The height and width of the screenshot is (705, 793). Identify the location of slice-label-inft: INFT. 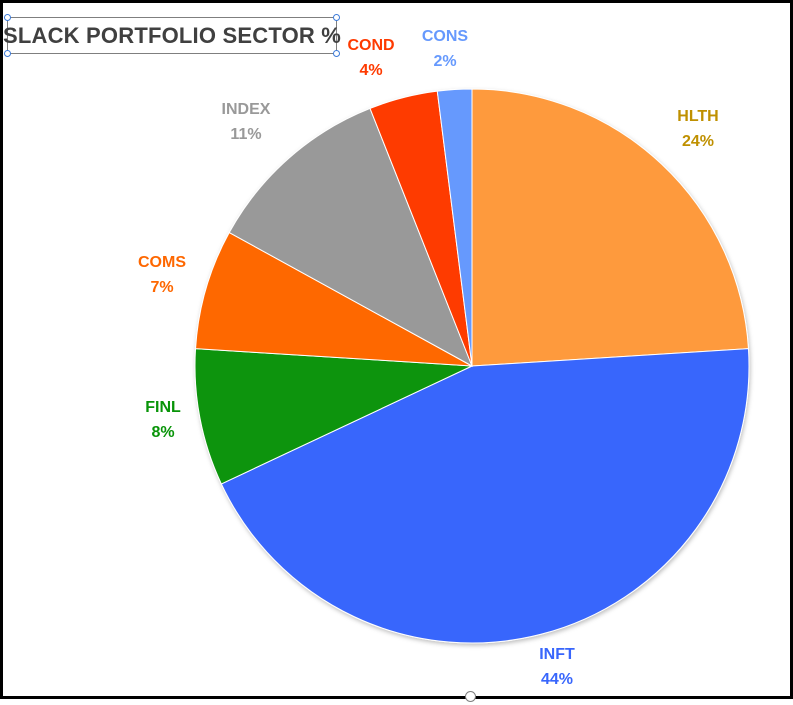
(557, 654).